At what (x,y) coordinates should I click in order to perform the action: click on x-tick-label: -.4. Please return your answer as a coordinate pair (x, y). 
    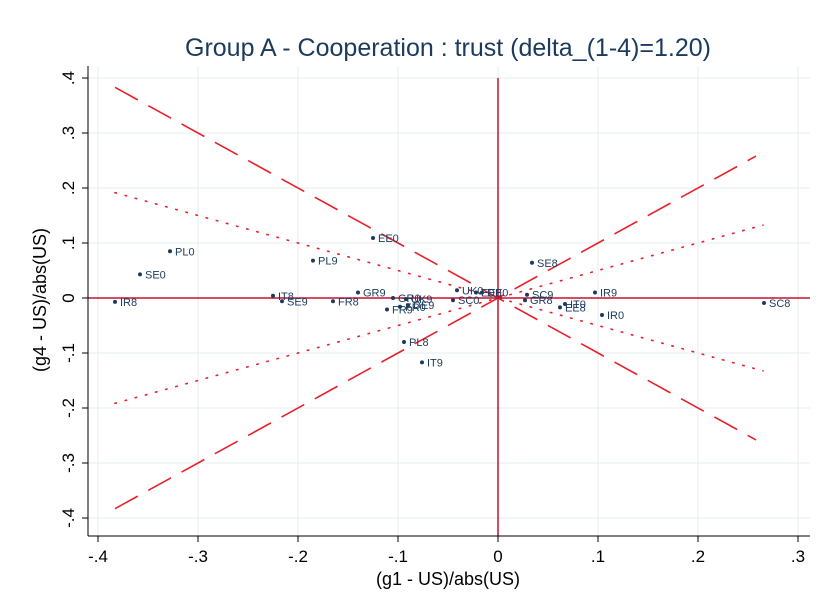
    Looking at the image, I should click on (98, 556).